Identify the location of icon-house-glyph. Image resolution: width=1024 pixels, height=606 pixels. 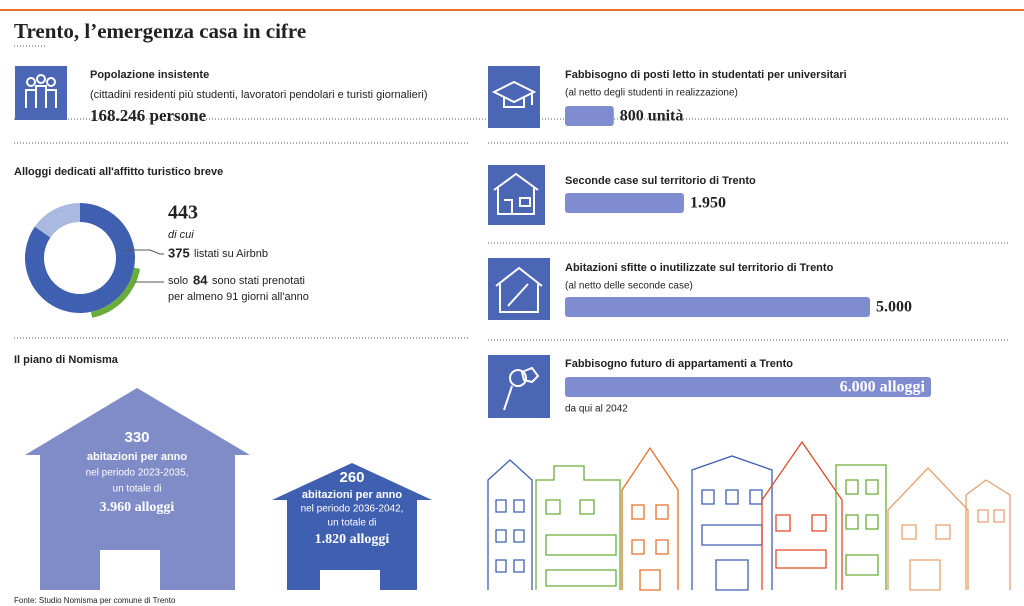
(516, 193).